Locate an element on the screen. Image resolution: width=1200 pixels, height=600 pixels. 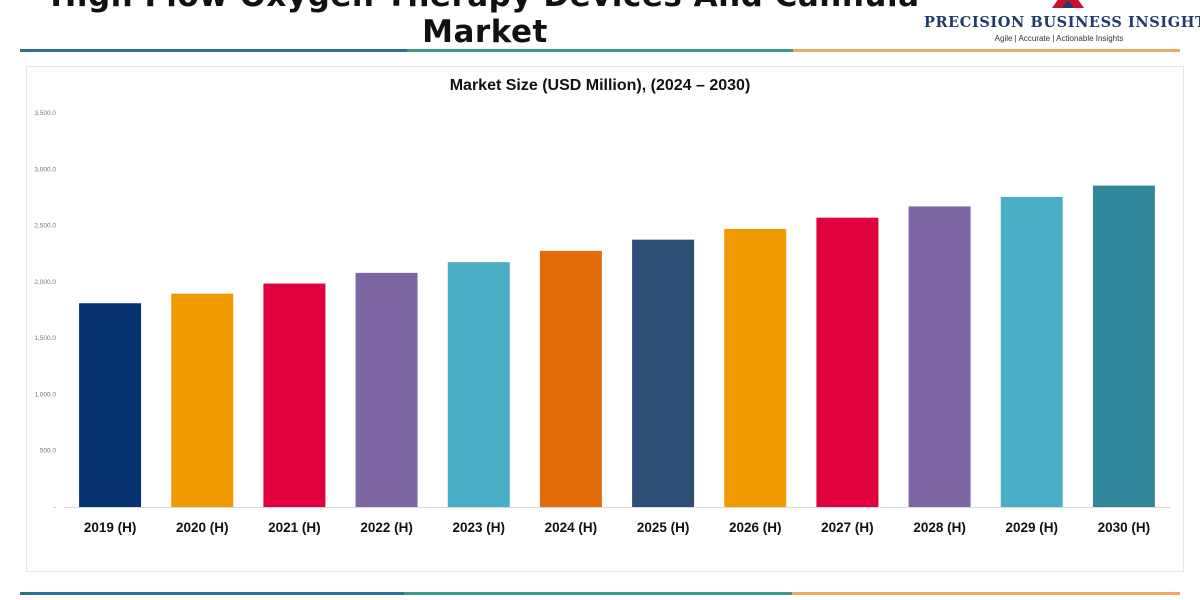
y-tick-label: 1,500.0 is located at coordinates (45, 338).